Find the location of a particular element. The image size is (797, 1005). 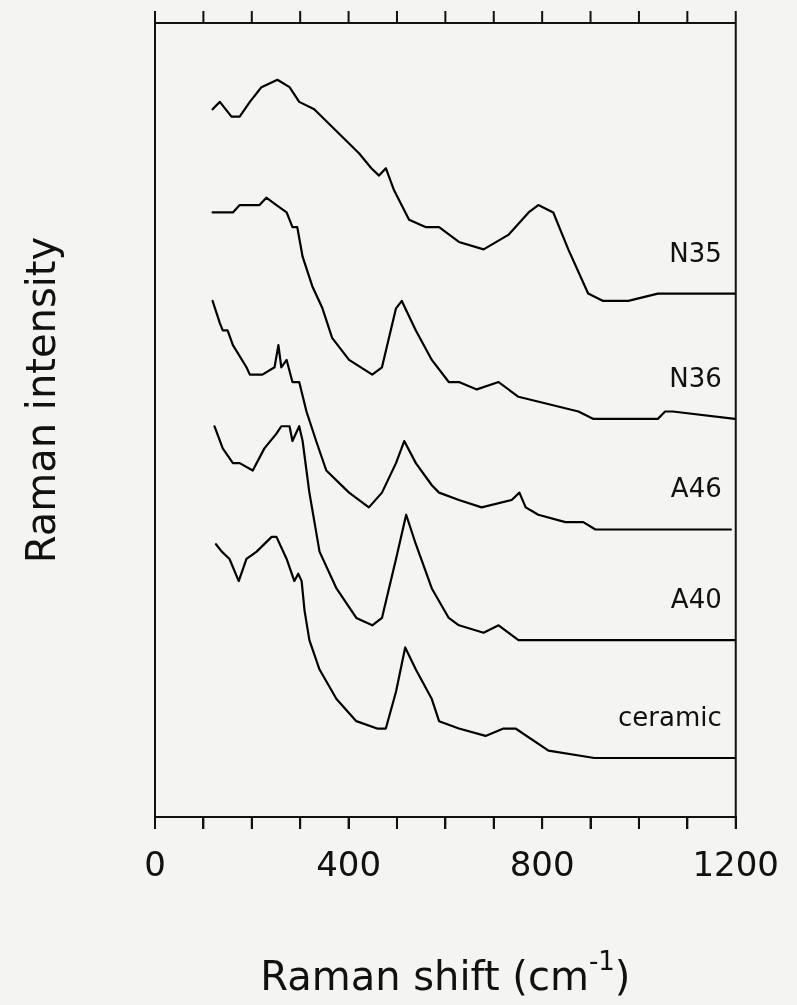

series-label: ceramic is located at coordinates (669, 717).